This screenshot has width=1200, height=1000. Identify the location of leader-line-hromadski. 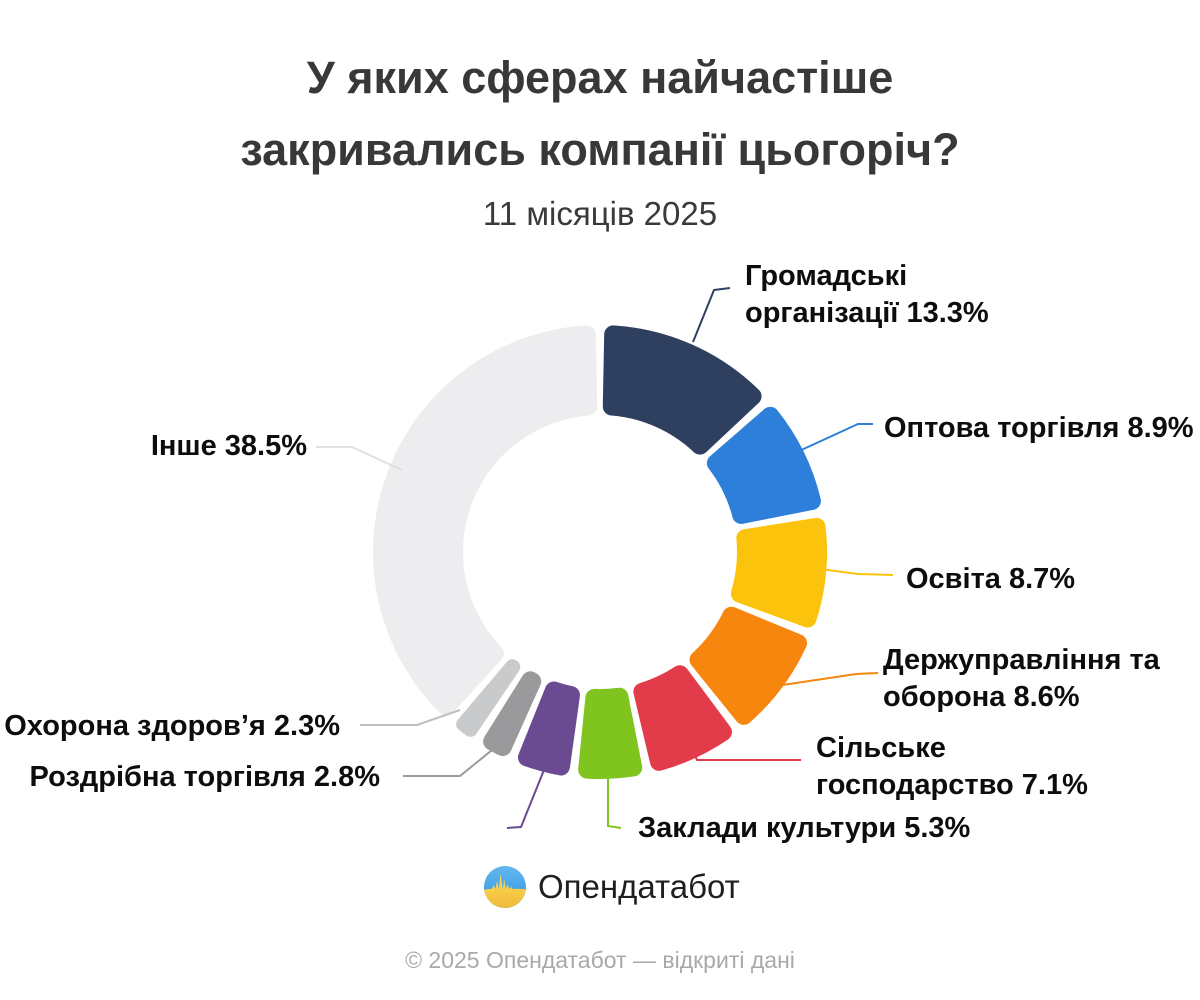
(711, 315).